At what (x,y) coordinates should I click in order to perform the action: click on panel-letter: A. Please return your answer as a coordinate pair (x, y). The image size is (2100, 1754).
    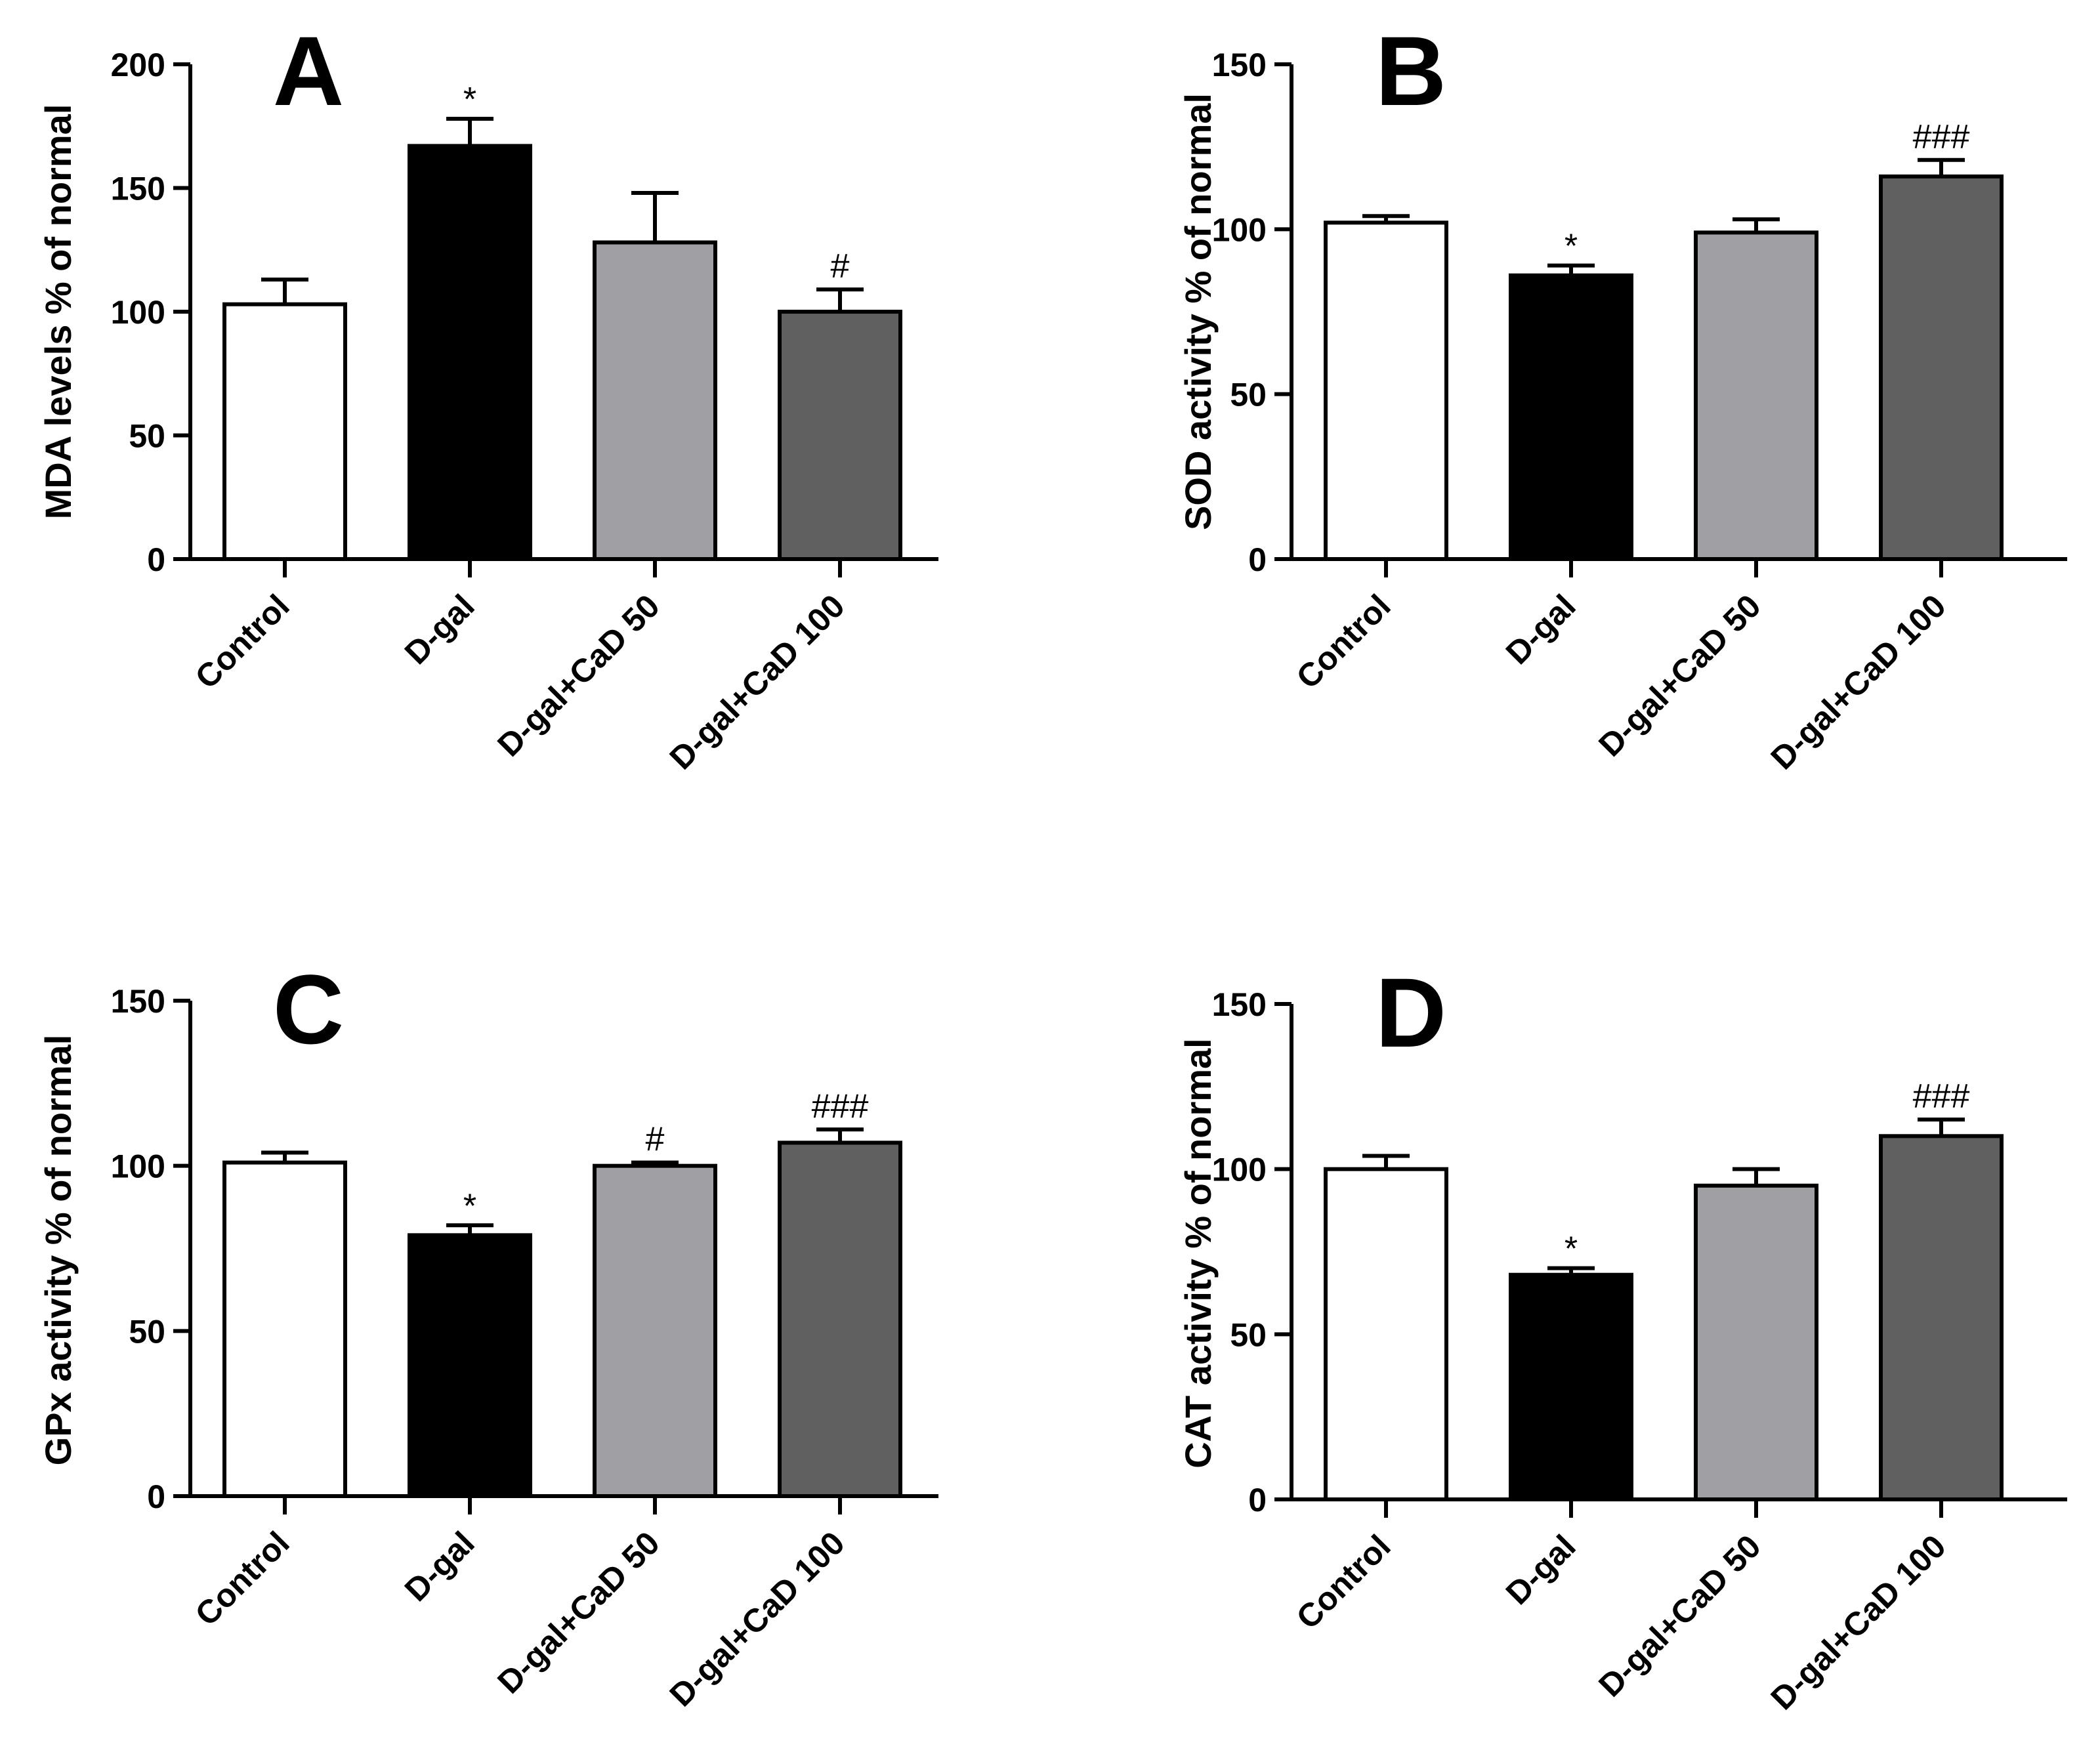
    Looking at the image, I should click on (308, 71).